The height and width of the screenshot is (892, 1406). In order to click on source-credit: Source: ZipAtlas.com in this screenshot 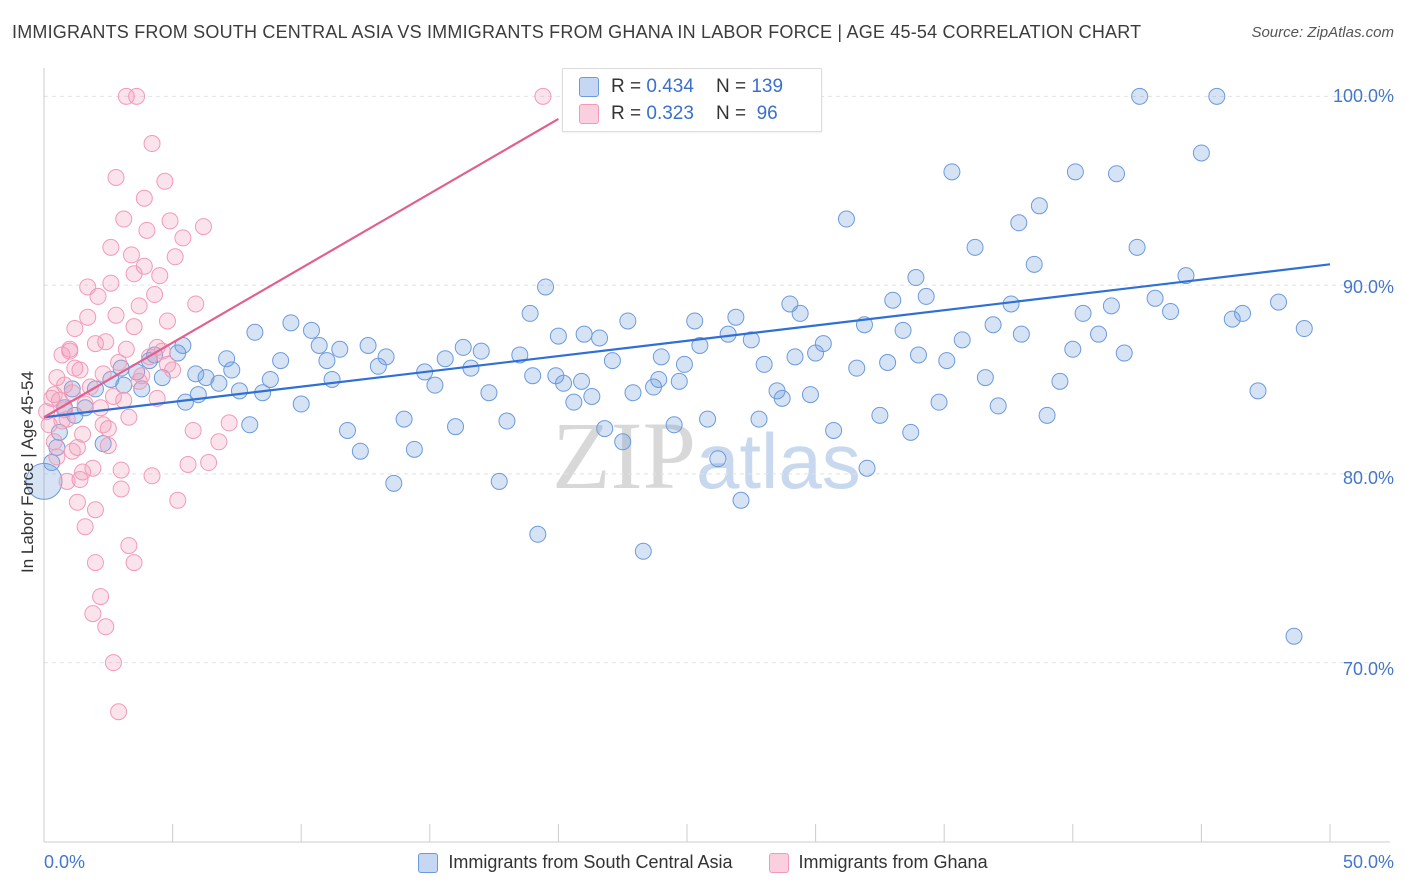, I will do `click(1322, 32)`.